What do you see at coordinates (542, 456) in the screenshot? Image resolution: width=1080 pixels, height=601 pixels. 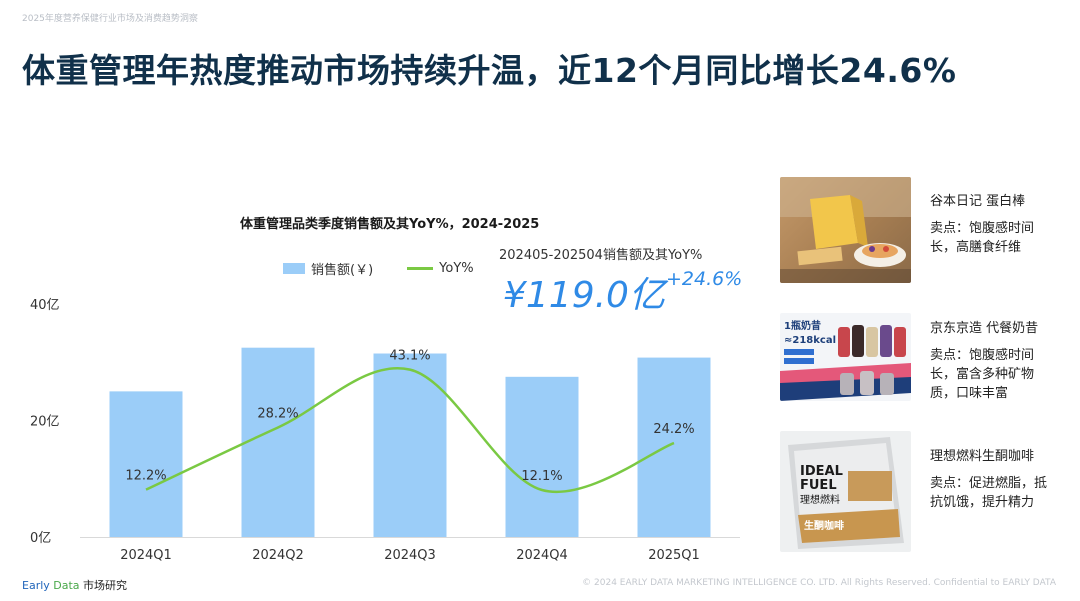 I see `bar-2024Q4` at bounding box center [542, 456].